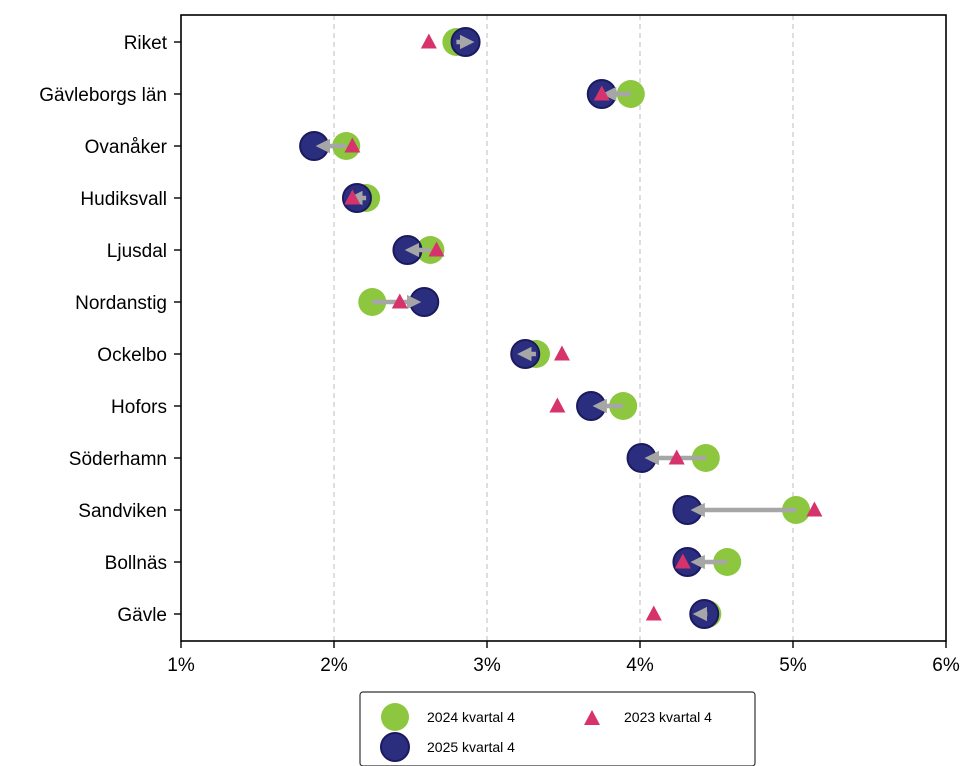 Image resolution: width=963 pixels, height=766 pixels. Describe the element at coordinates (424, 302) in the screenshot. I see `point-2025-nordanstig` at that location.